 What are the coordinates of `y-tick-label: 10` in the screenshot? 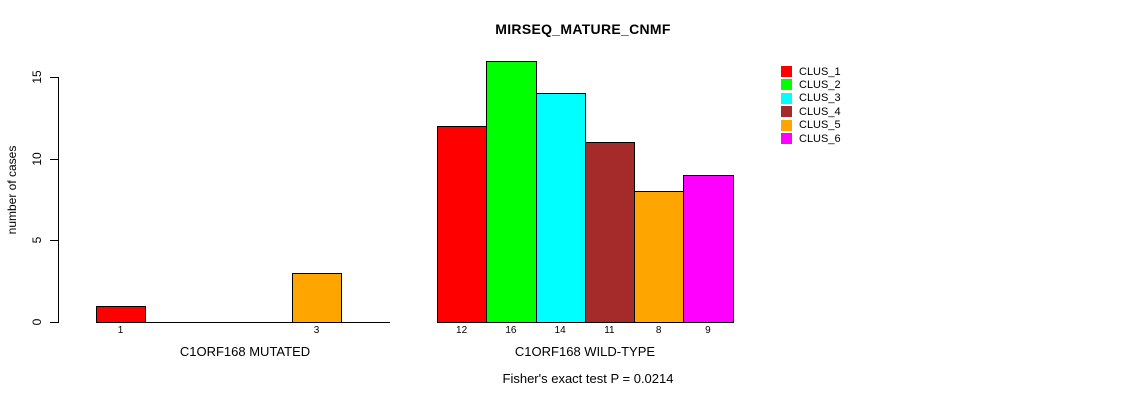 It's located at (37, 158).